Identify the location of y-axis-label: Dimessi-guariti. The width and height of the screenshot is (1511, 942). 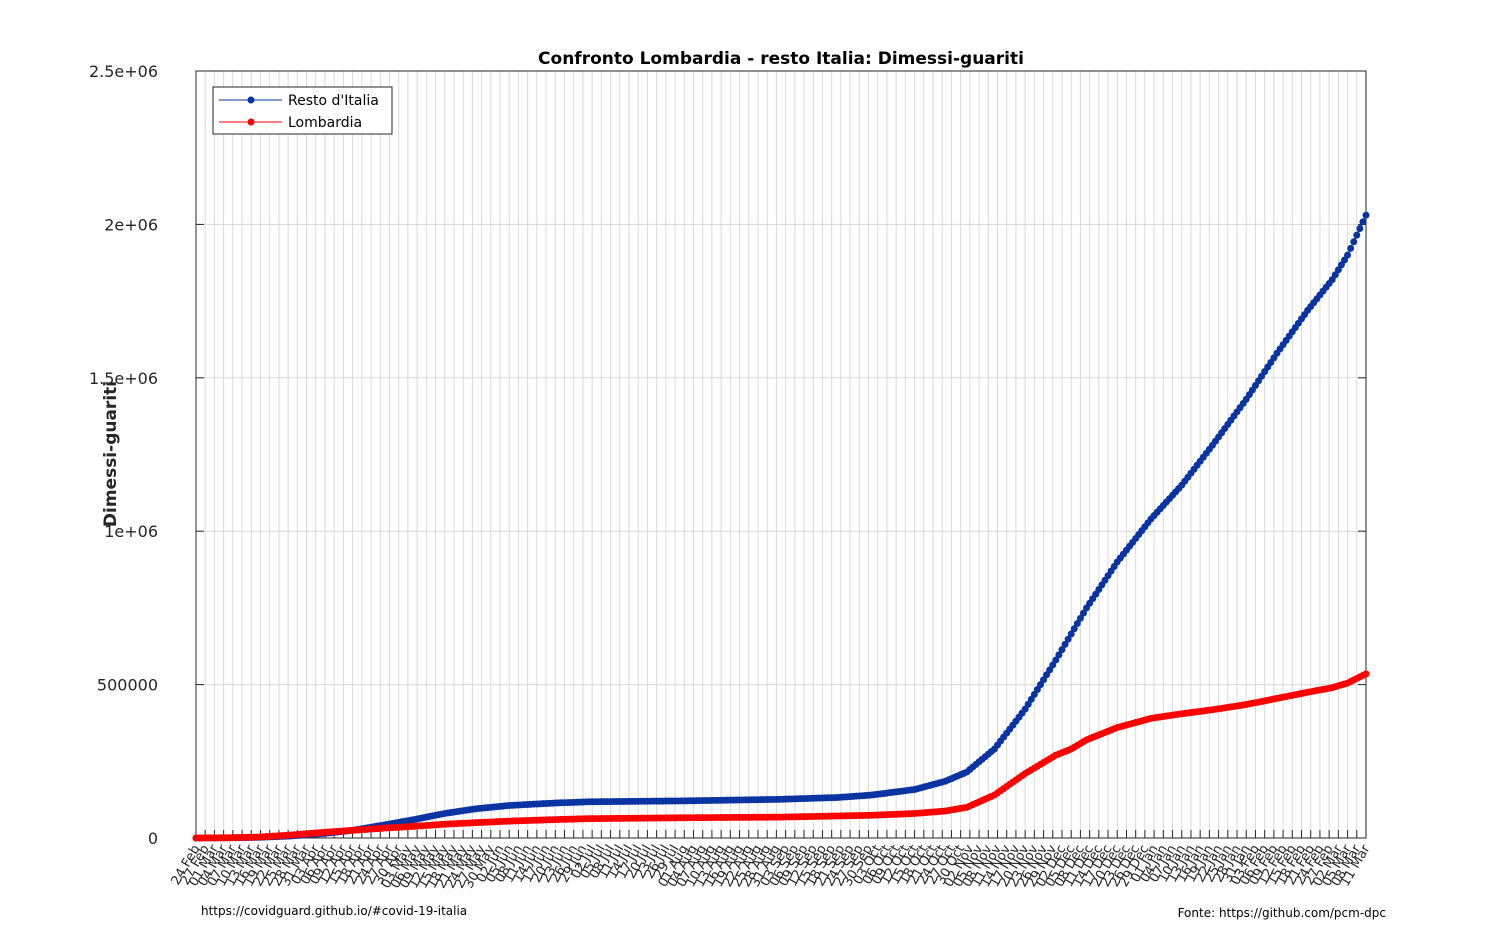
(111, 454).